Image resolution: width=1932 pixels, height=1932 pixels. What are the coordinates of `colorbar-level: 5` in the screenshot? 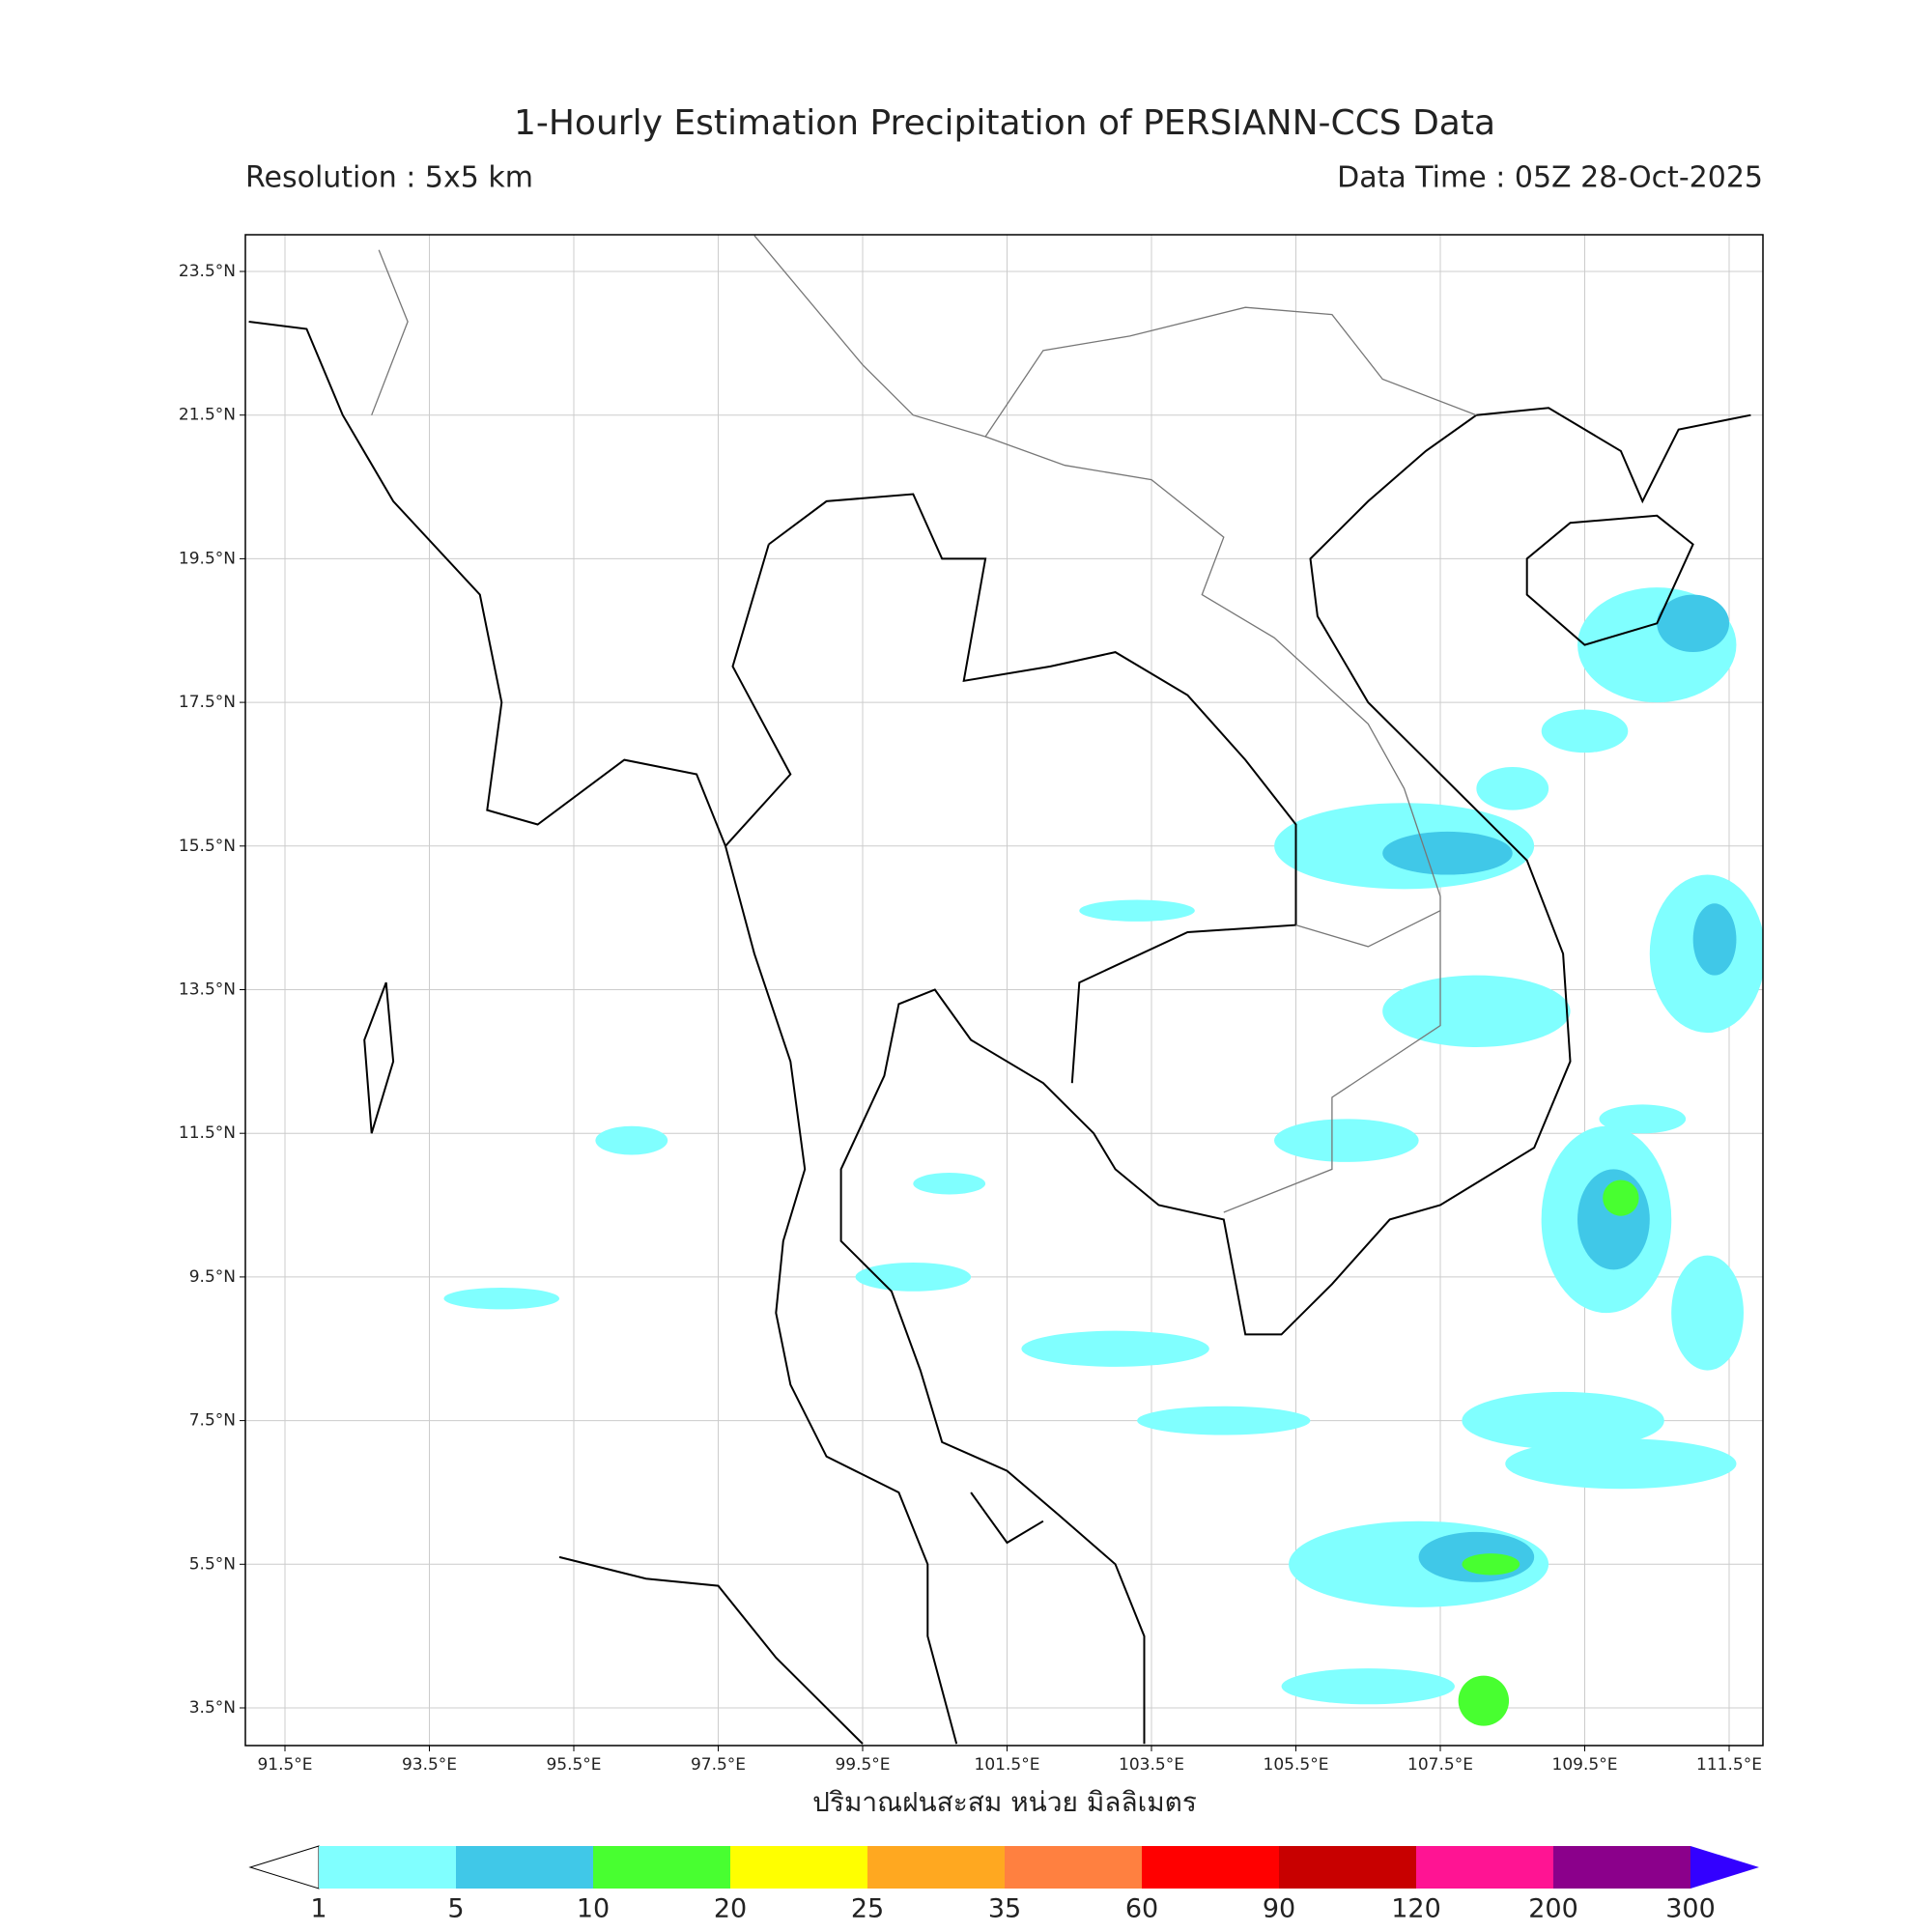 It's located at (455, 1909).